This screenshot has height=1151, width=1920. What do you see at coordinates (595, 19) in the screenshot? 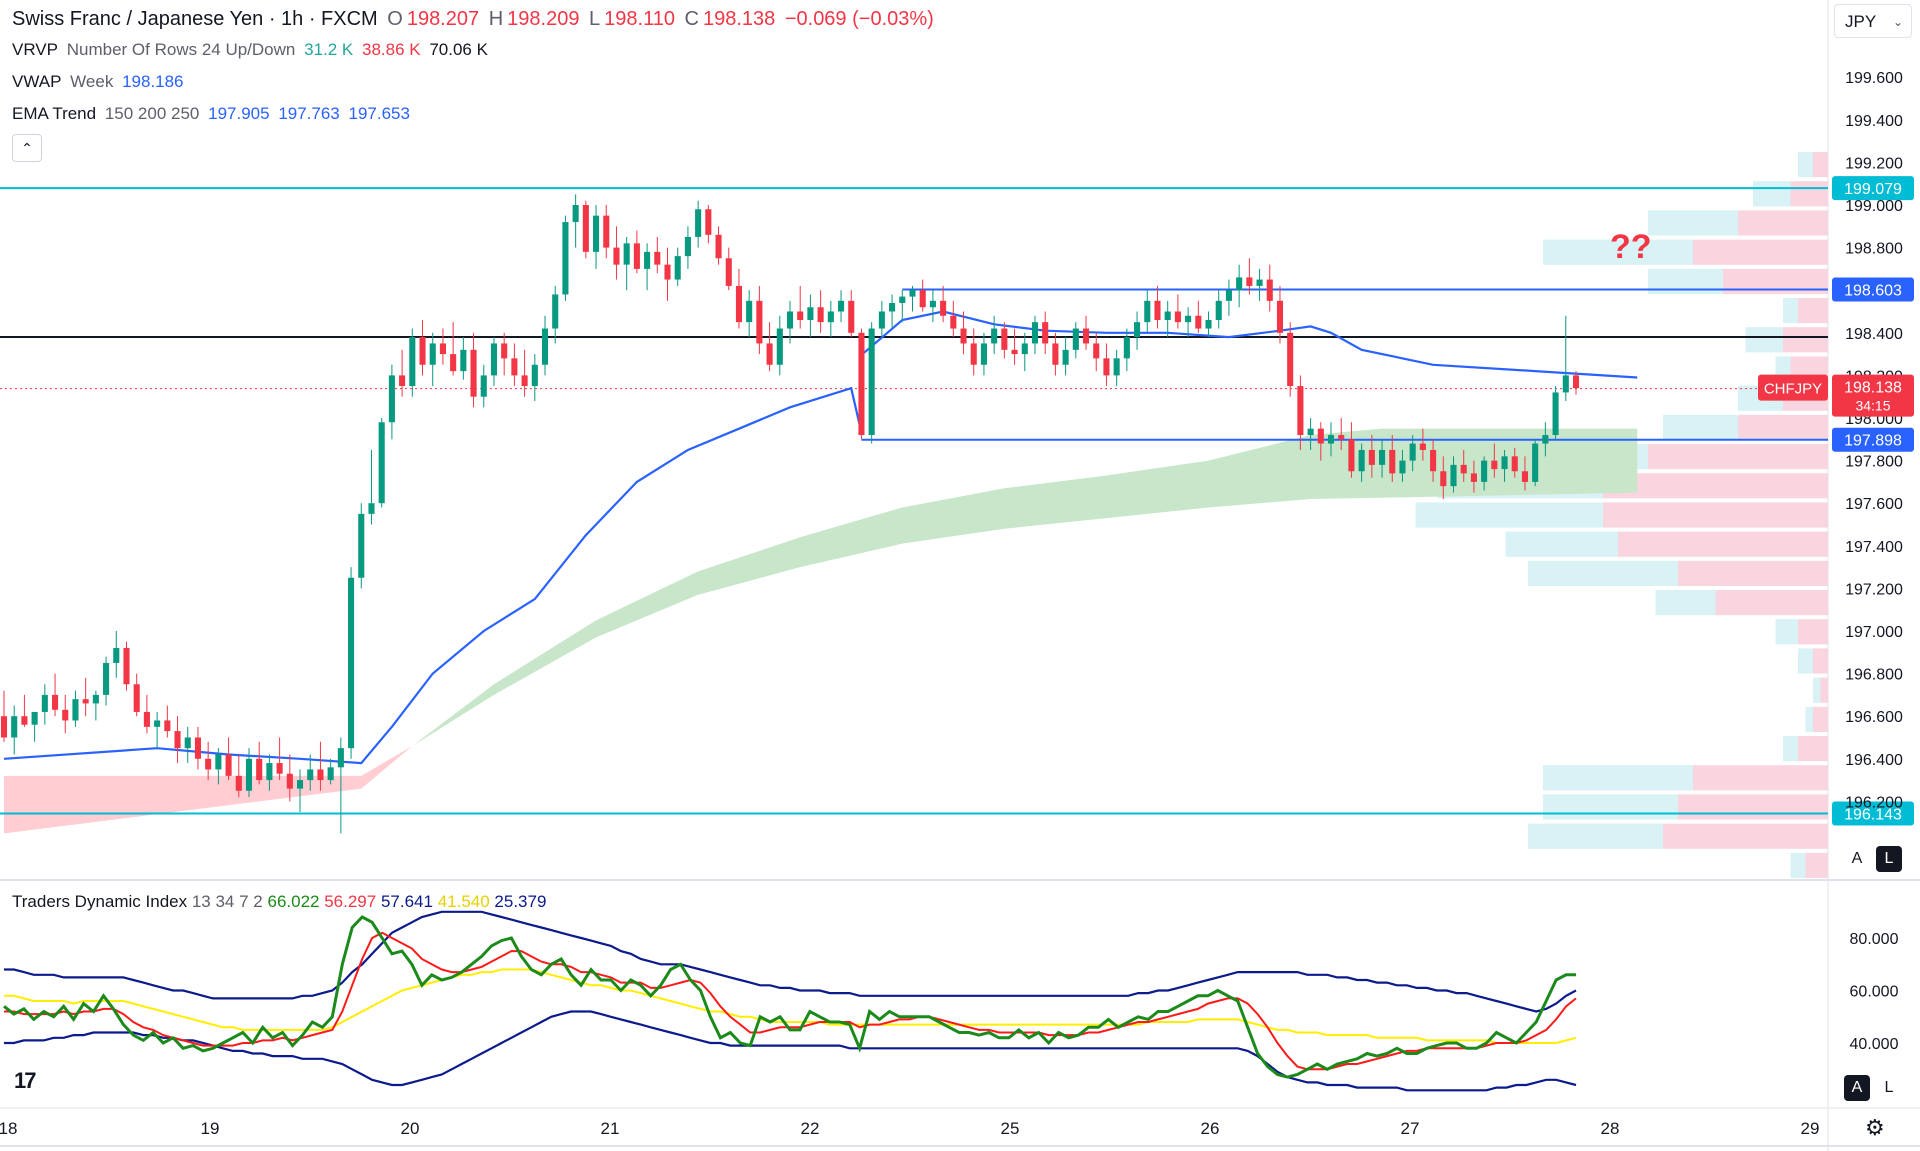
I see `low-label: L` at bounding box center [595, 19].